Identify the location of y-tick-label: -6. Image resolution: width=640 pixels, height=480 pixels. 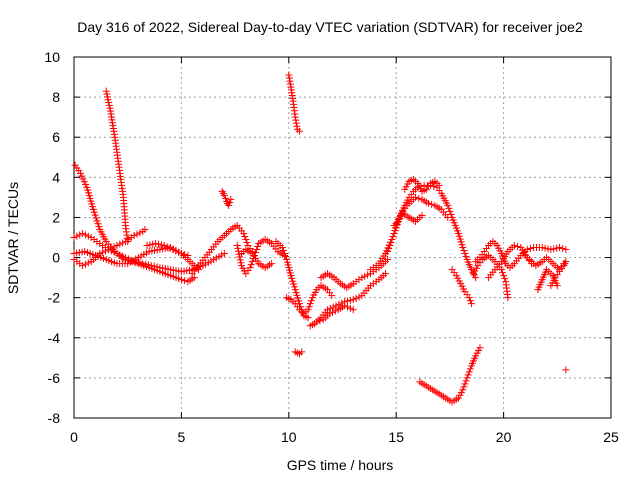
(54, 378).